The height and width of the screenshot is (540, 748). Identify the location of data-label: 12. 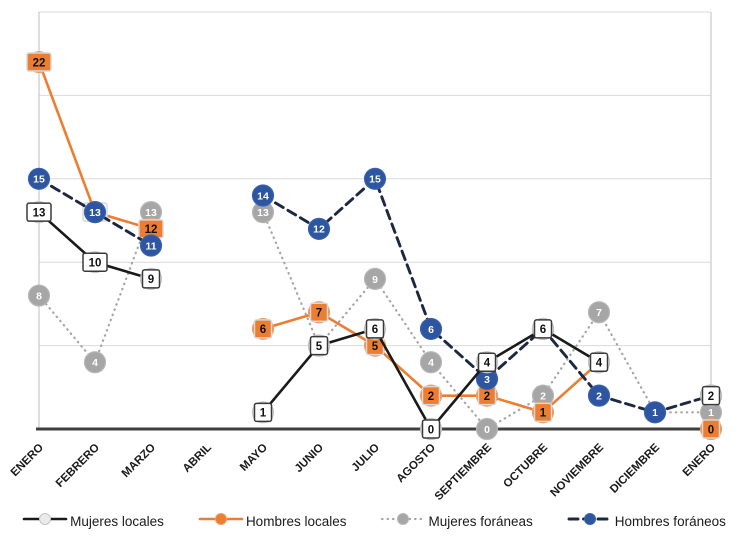
(319, 230).